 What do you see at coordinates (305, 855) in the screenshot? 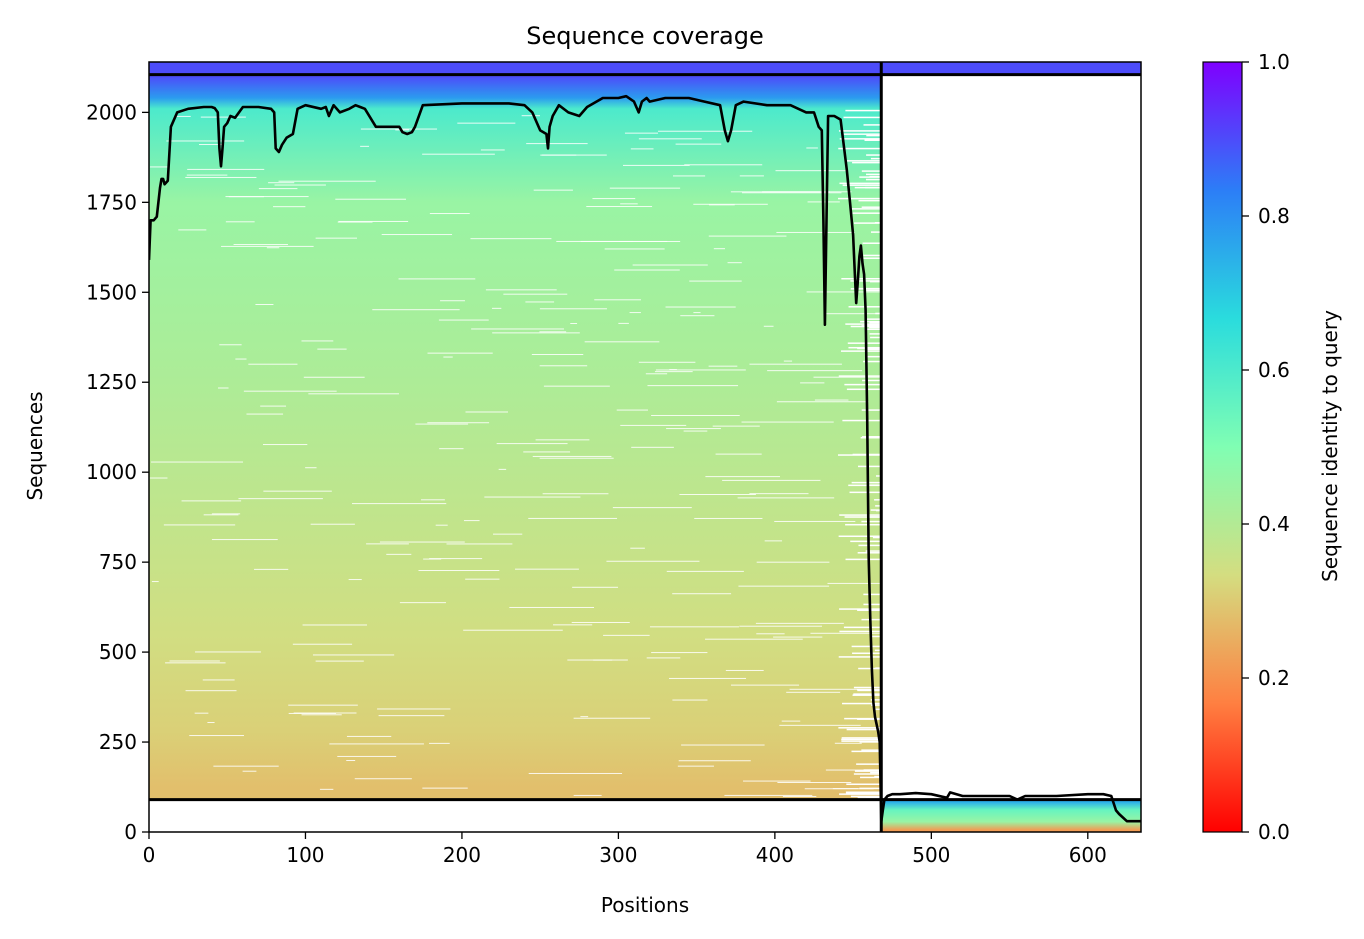
I see `x-tick-label: 100` at bounding box center [305, 855].